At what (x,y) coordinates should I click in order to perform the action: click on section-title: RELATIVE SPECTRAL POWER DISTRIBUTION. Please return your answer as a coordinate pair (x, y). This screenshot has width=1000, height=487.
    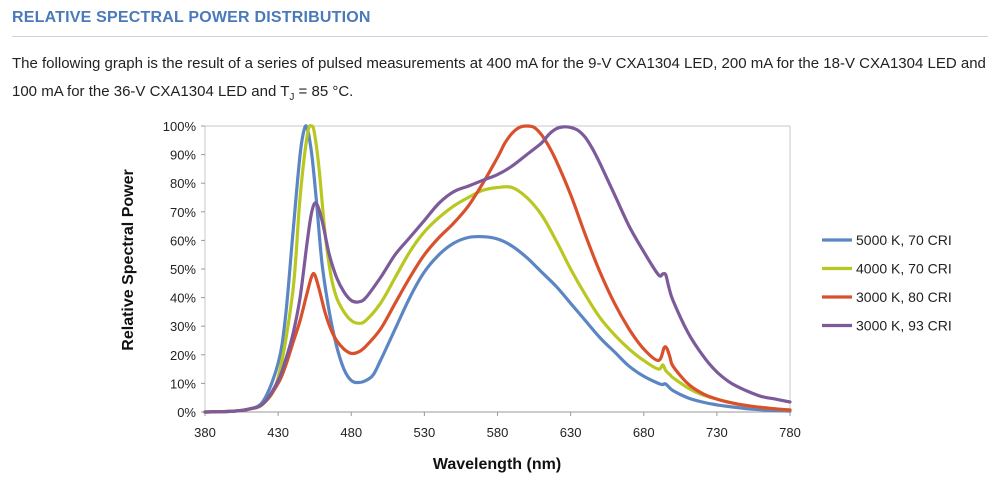
    Looking at the image, I should click on (191, 17).